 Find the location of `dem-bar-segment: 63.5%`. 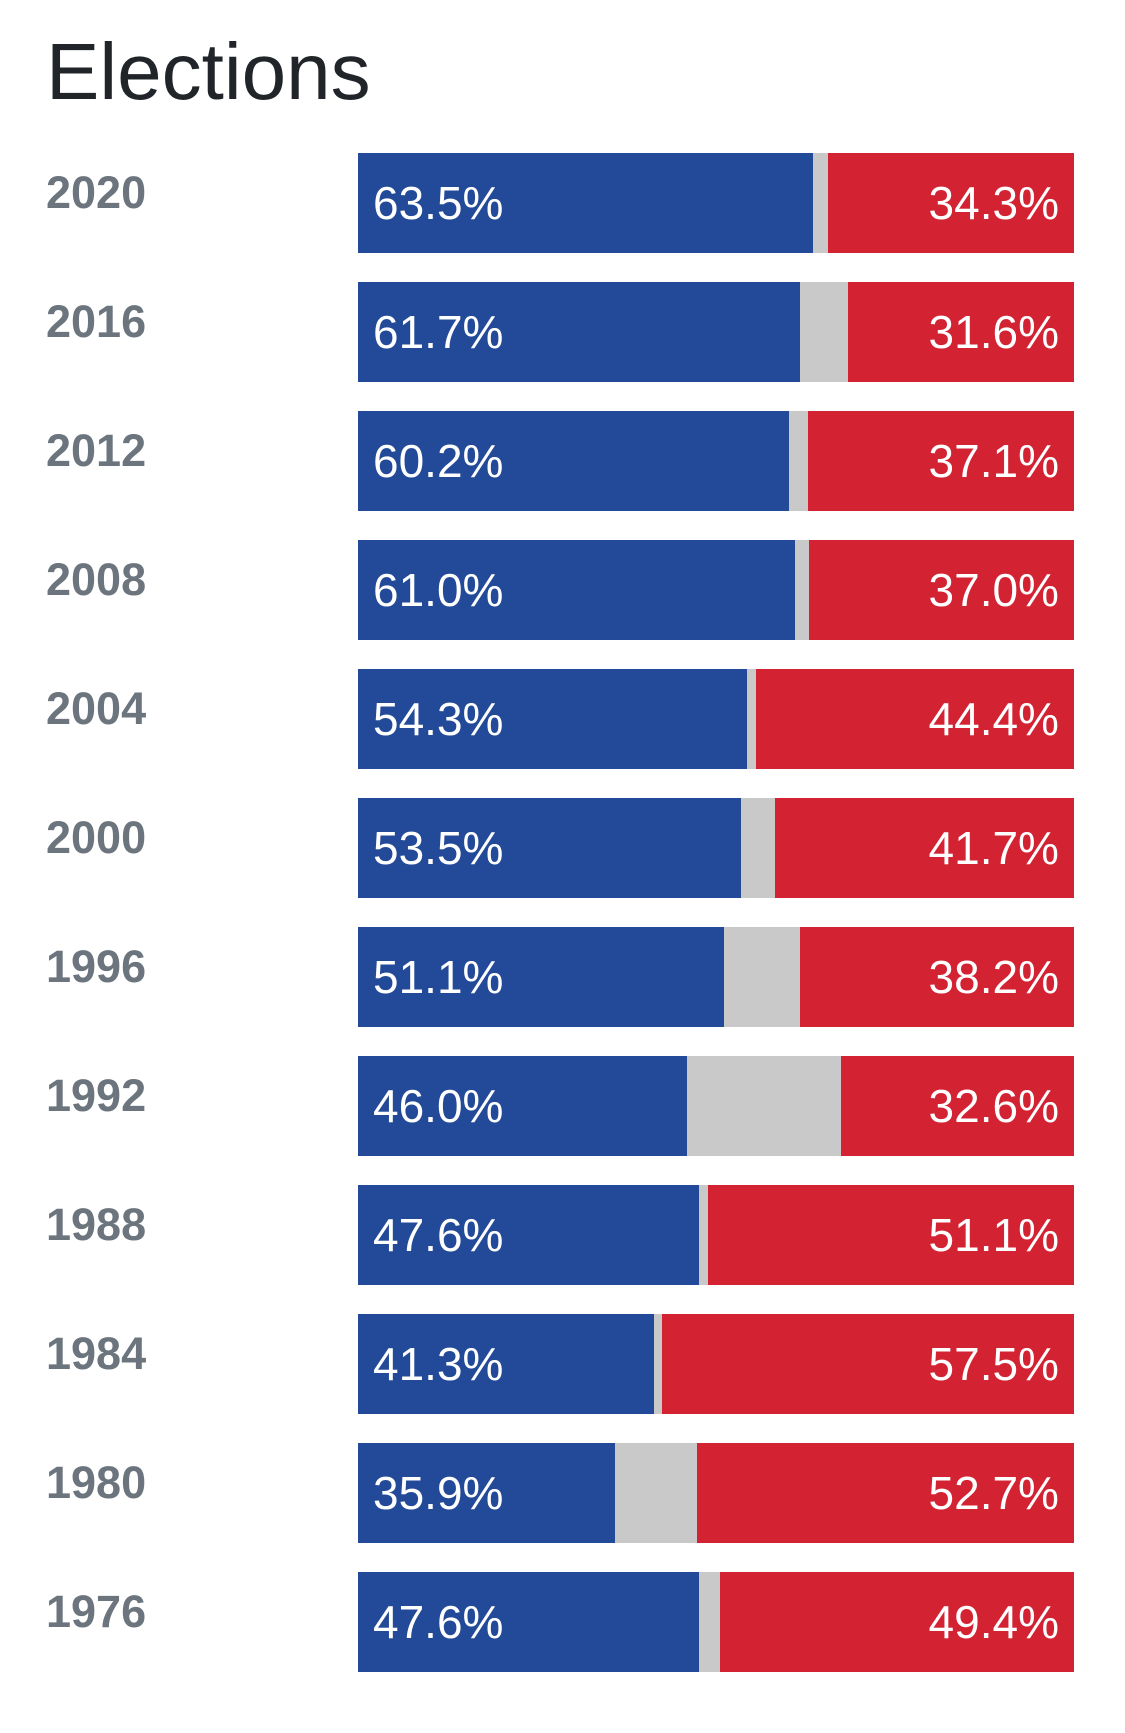

dem-bar-segment: 63.5% is located at coordinates (585, 203).